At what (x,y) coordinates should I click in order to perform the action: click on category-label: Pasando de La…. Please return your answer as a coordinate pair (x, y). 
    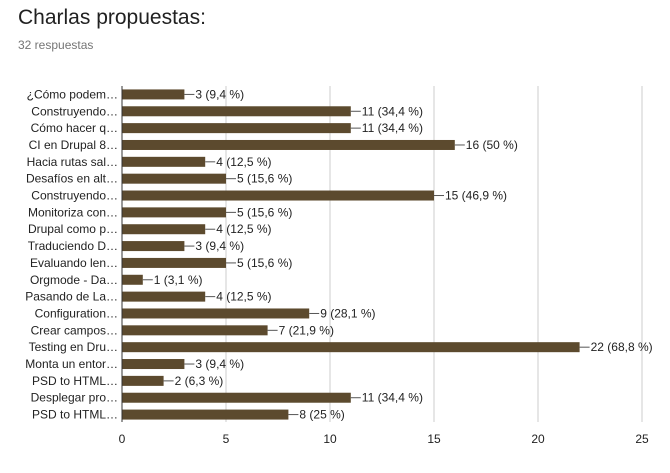
    Looking at the image, I should click on (71, 297).